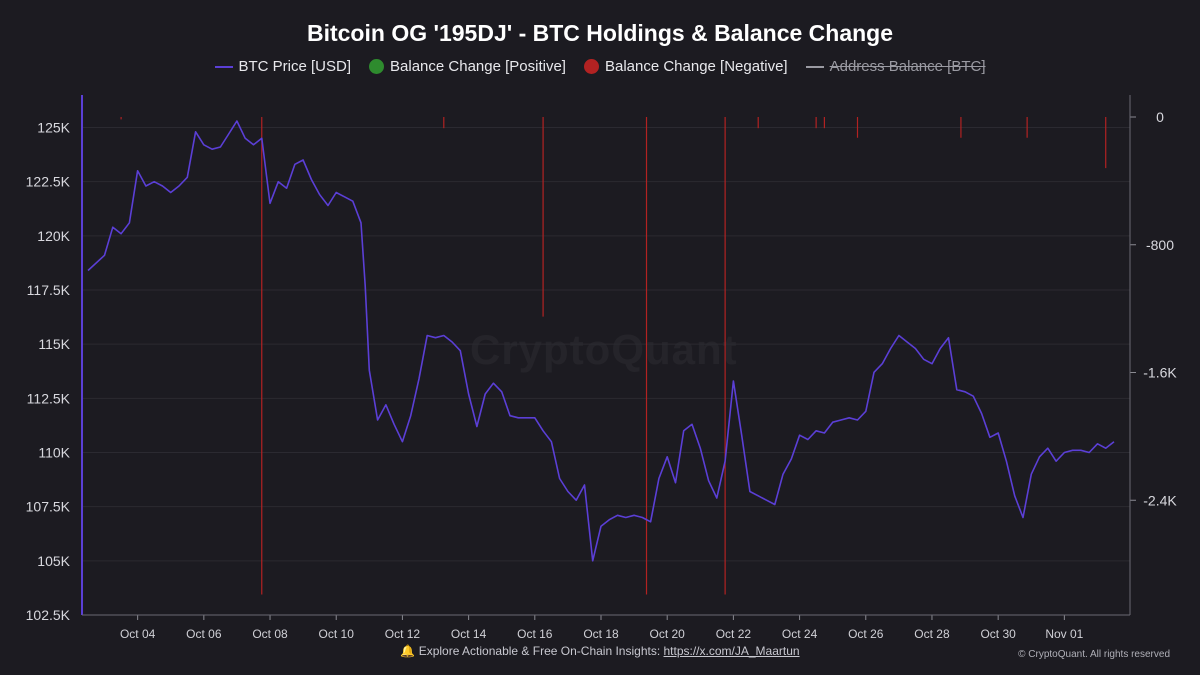 The image size is (1200, 675). What do you see at coordinates (49, 290) in the screenshot?
I see `y-left-tick-label: 117.5K` at bounding box center [49, 290].